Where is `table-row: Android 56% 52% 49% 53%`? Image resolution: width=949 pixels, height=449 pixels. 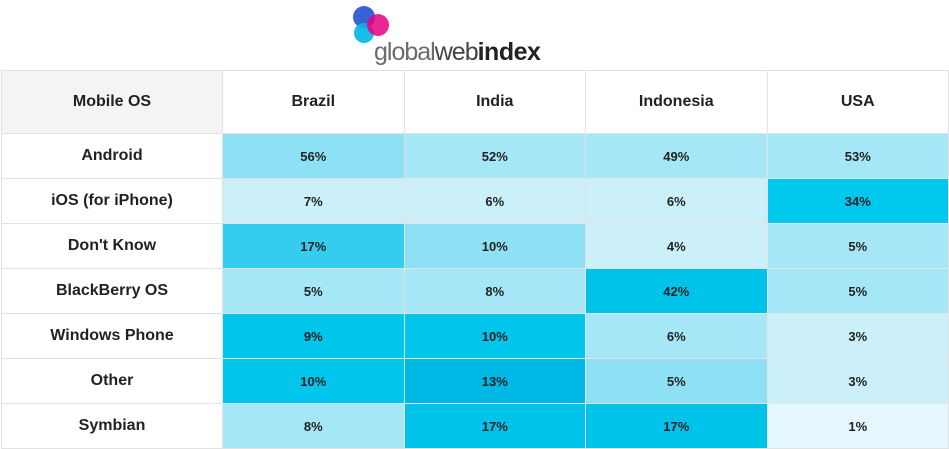 table-row: Android 56% 52% 49% 53% is located at coordinates (475, 156).